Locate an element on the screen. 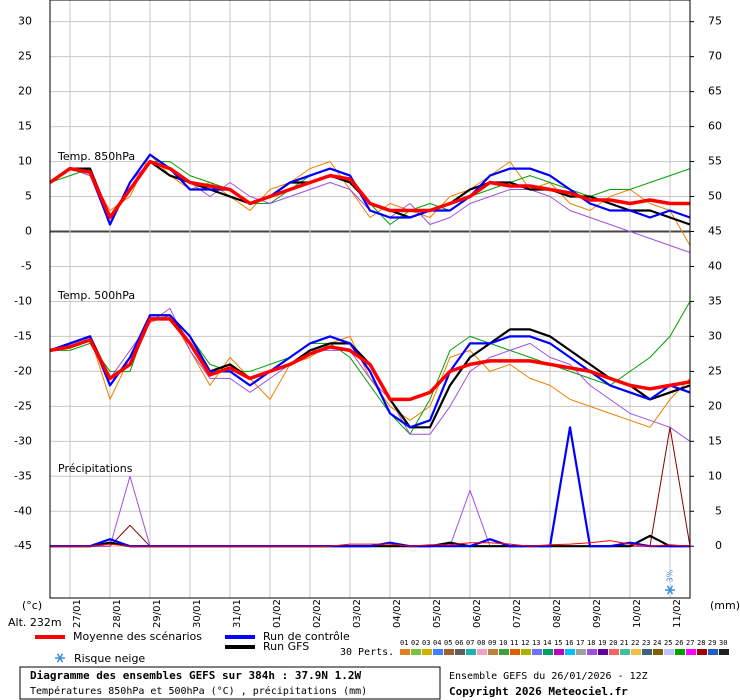 The height and width of the screenshot is (700, 740). footer-box is located at coordinates (230, 683).